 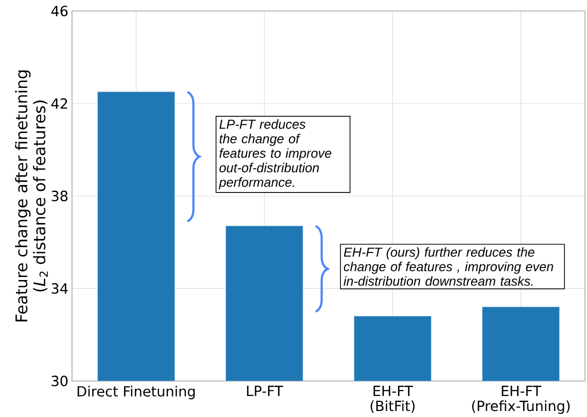 I want to click on x-tick-label: EH-FT (Prefix-Tuning), so click(x=521, y=400).